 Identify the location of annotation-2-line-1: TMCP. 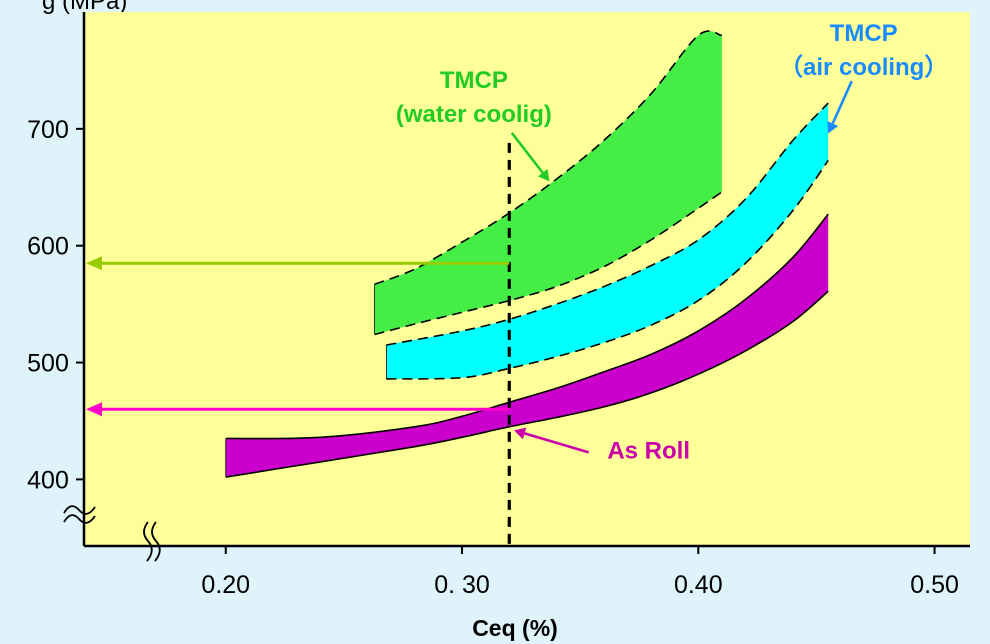
(864, 33).